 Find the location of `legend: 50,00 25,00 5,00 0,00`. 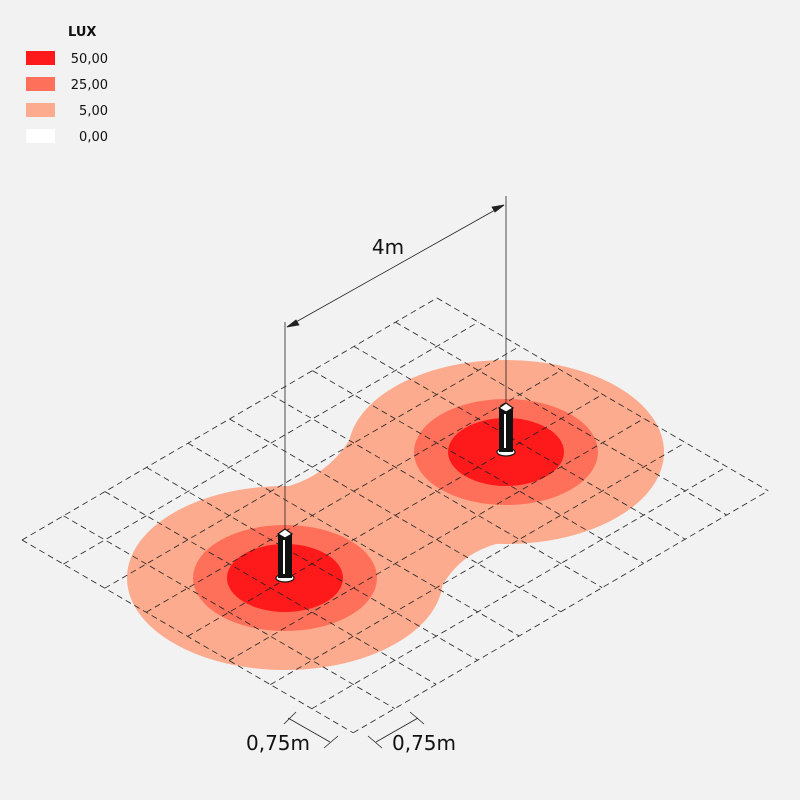

legend: 50,00 25,00 5,00 0,00 is located at coordinates (67, 98).